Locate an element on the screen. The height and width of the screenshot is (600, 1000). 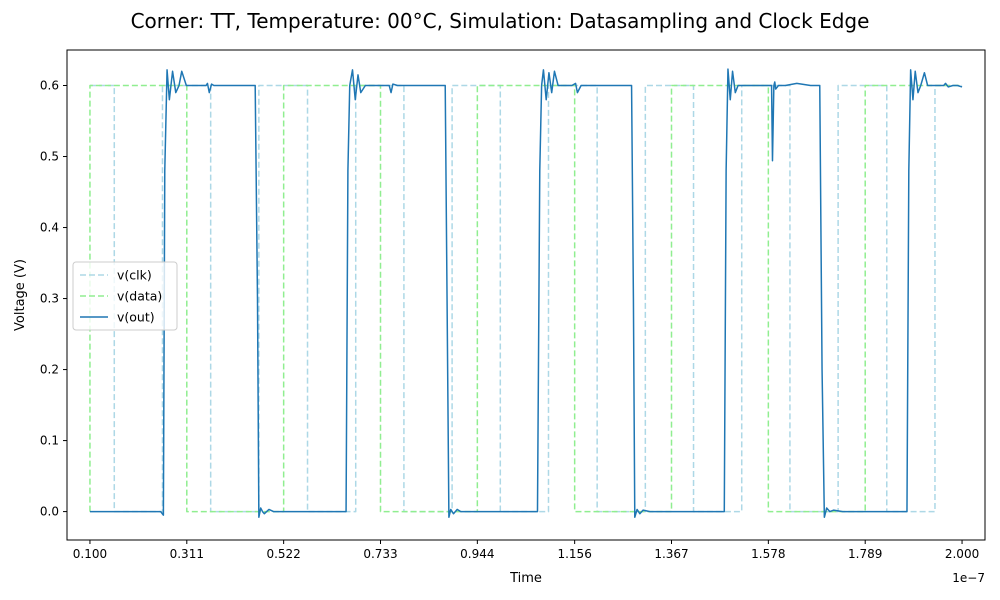
legend-box is located at coordinates (125, 296).